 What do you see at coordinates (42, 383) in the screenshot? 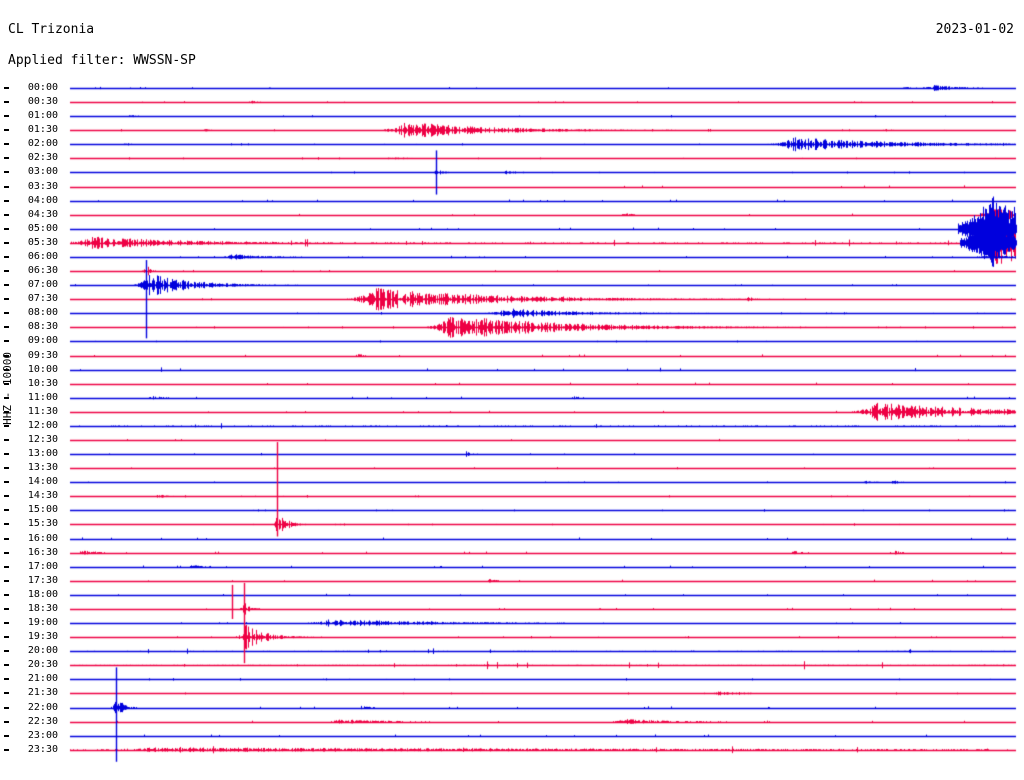
I see `time-label-1030: 10:30` at bounding box center [42, 383].